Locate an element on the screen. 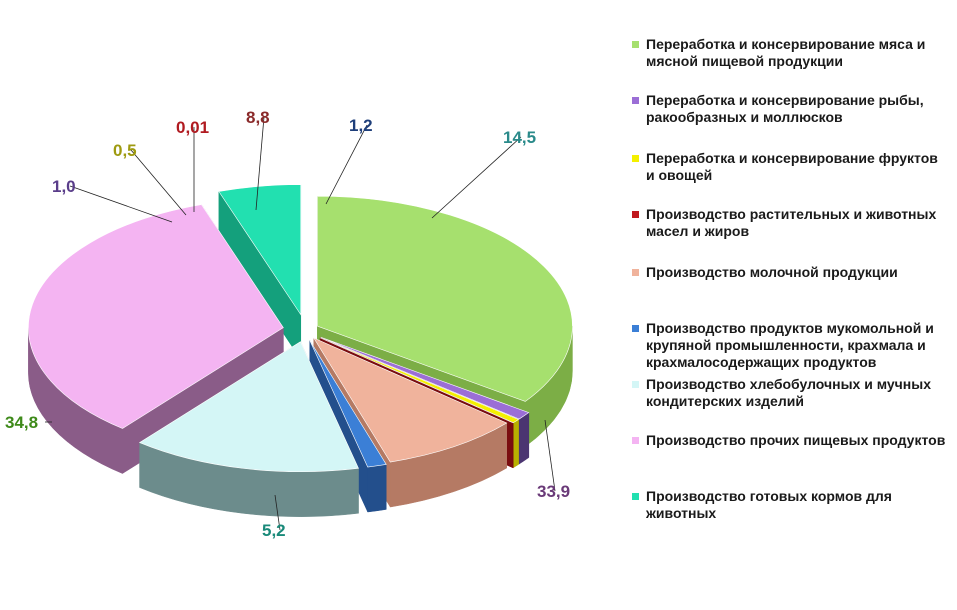 This screenshot has width=957, height=610. data-label-2: 0,5 is located at coordinates (125, 150).